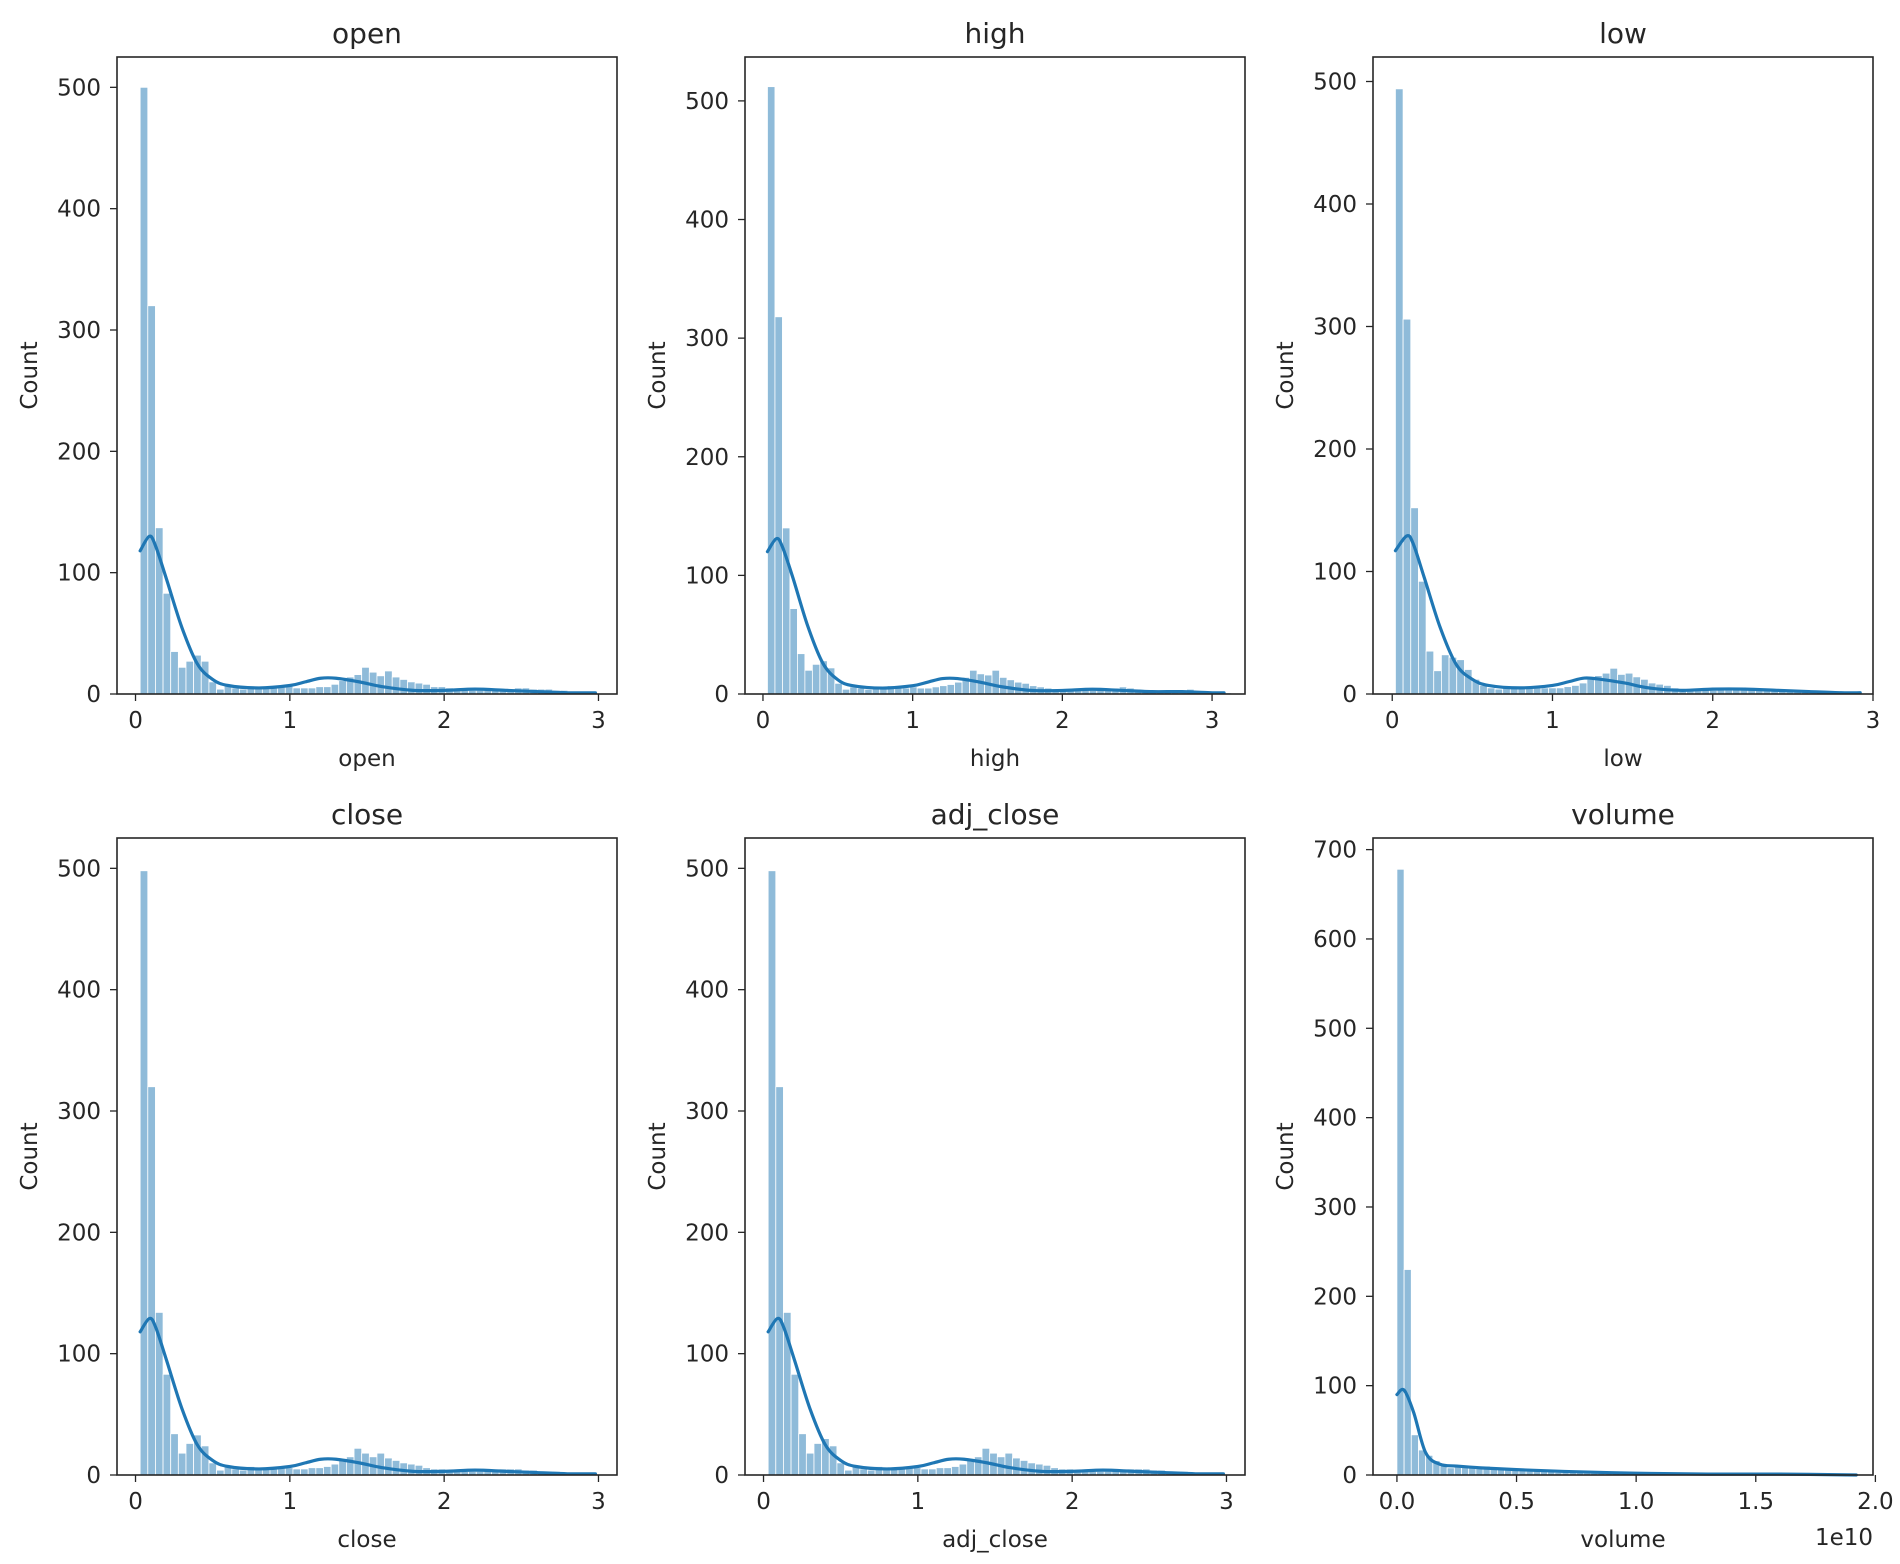  Describe the element at coordinates (1755, 1502) in the screenshot. I see `x-tick-label: 1.5` at that location.